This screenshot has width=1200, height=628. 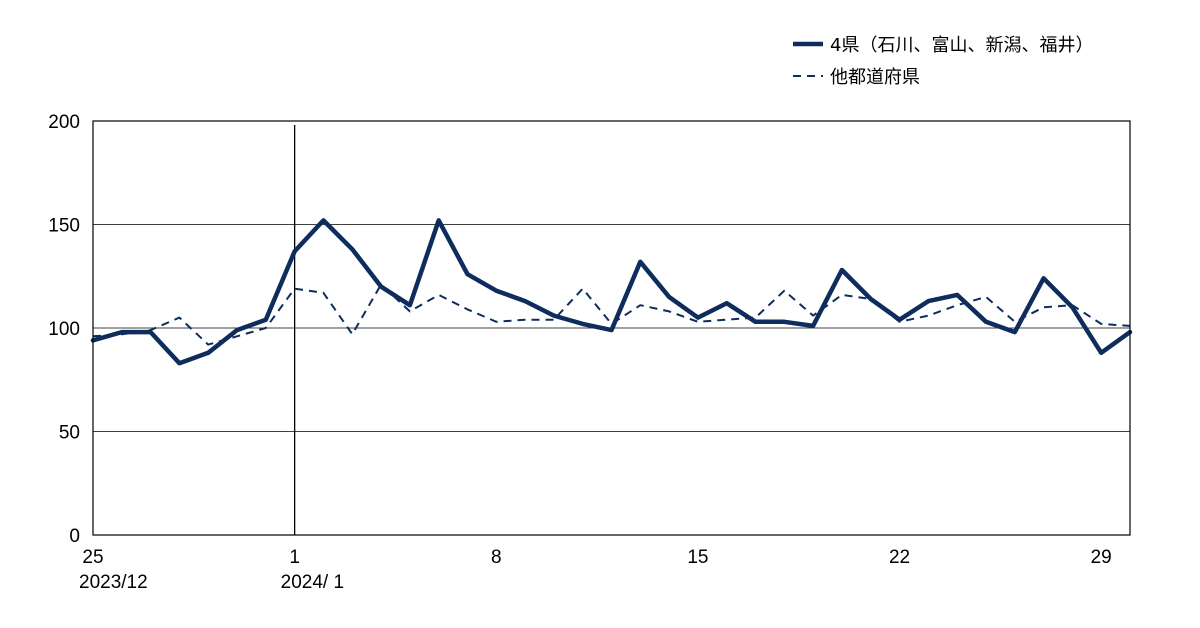 What do you see at coordinates (64, 122) in the screenshot?
I see `y-tick-label-200: 200` at bounding box center [64, 122].